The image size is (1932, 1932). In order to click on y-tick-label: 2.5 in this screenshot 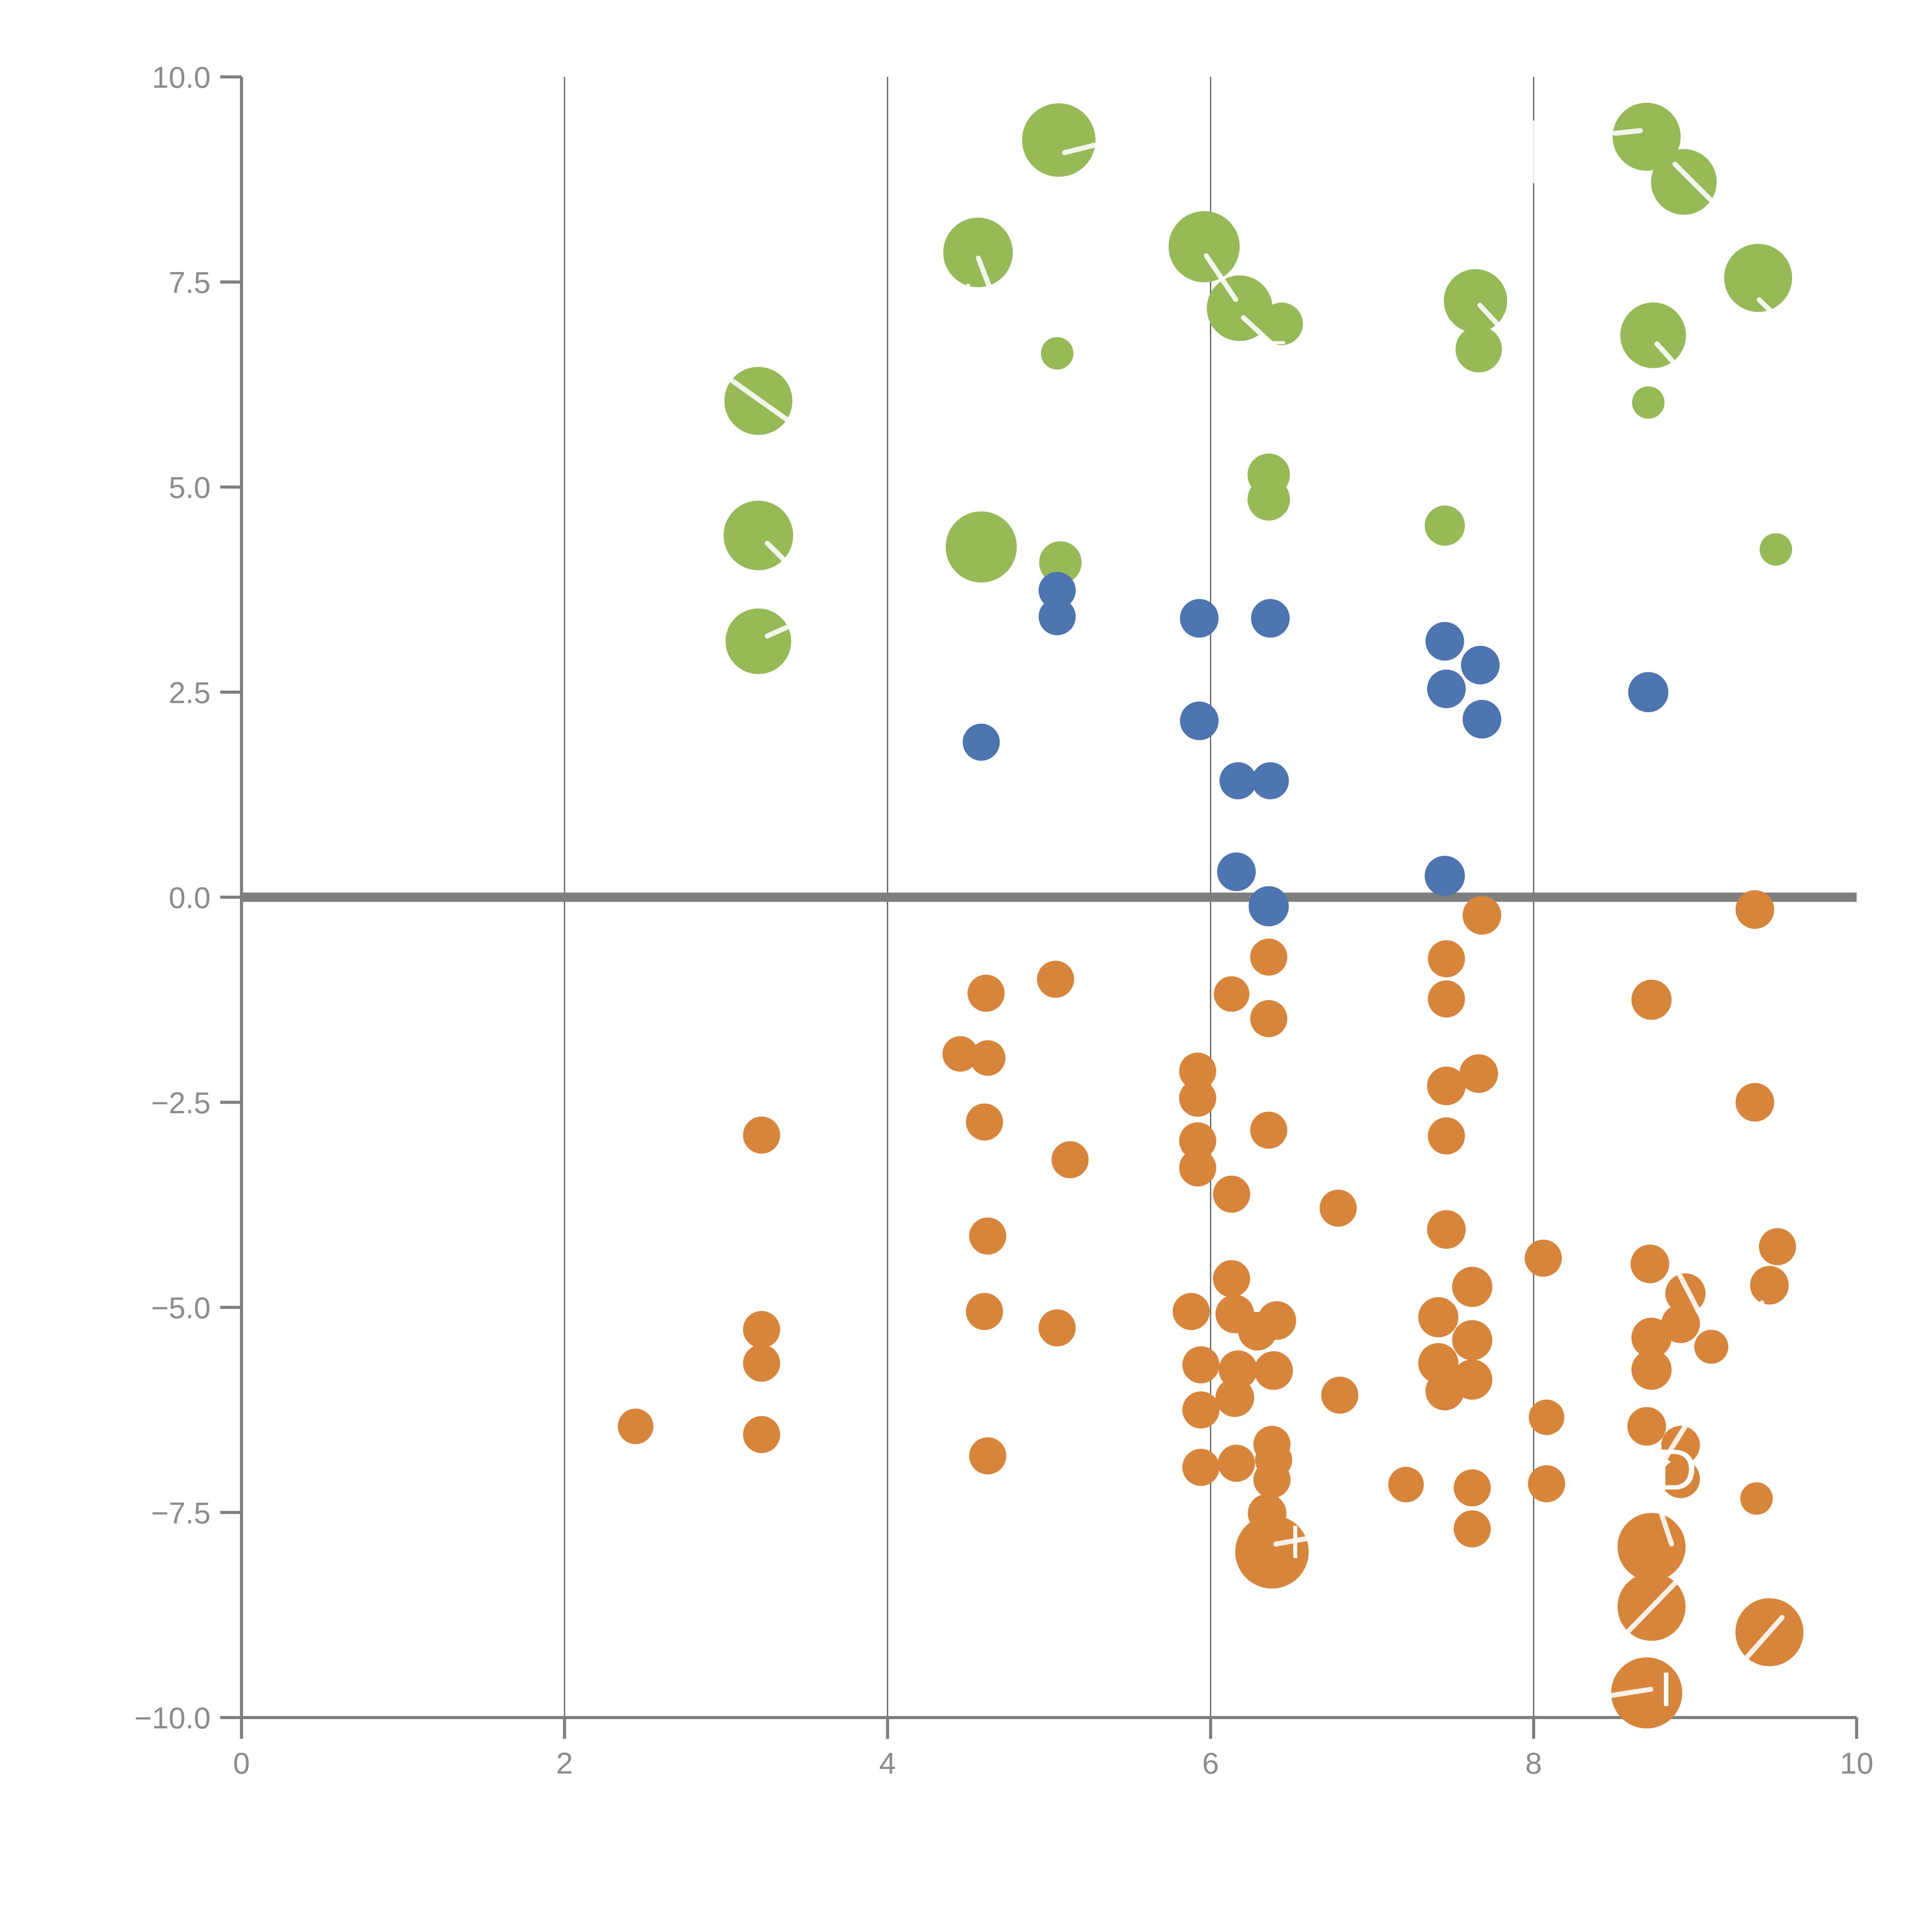, I will do `click(190, 692)`.